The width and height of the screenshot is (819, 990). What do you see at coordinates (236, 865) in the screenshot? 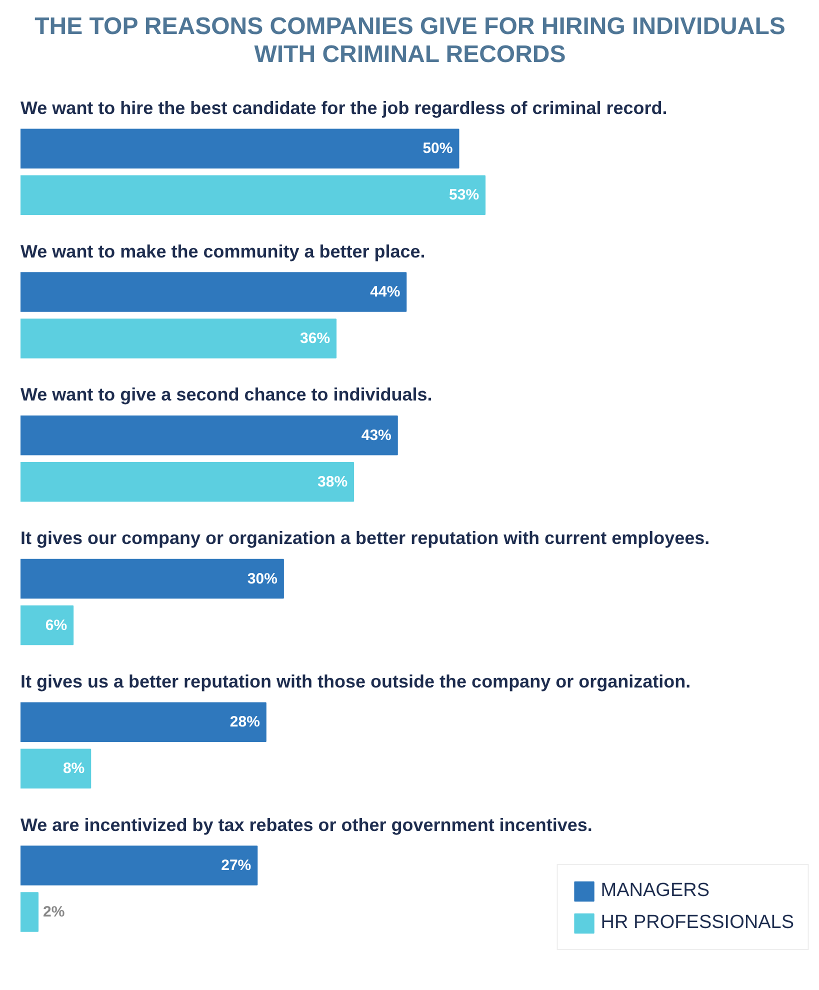
I see `data-label: 27%` at bounding box center [236, 865].